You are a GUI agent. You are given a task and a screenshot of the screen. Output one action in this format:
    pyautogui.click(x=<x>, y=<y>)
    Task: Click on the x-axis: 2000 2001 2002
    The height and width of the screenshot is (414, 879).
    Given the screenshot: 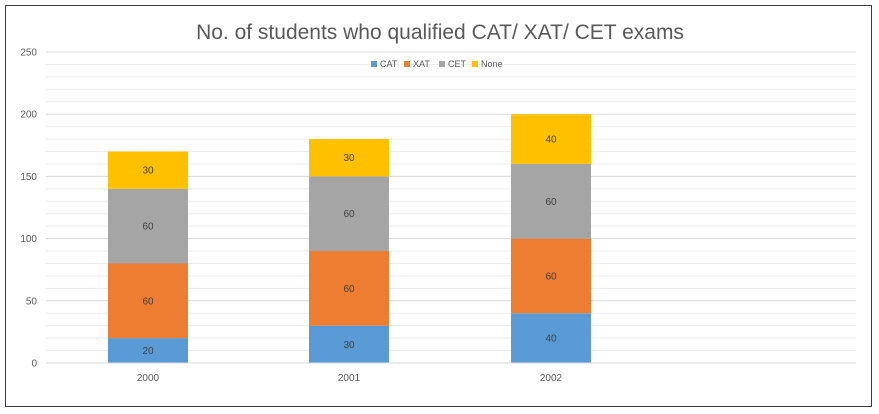 What is the action you would take?
    pyautogui.click(x=451, y=373)
    